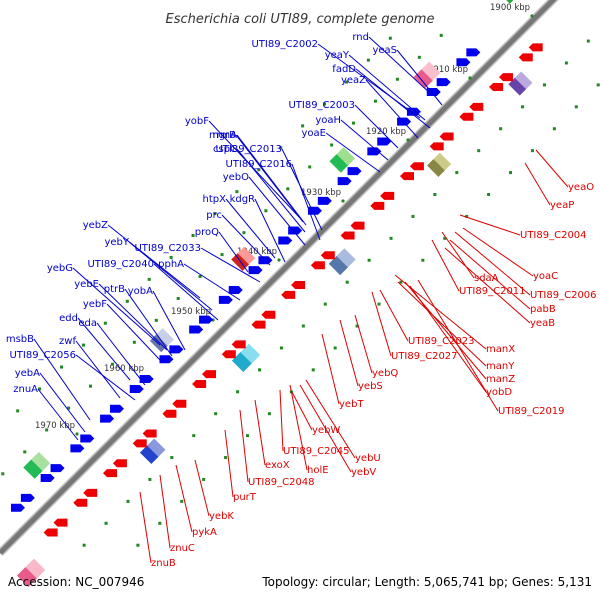 This screenshot has width=600, height=600. What do you see at coordinates (316, 451) in the screenshot?
I see `reverse-gene-label: UTI89_C2045` at bounding box center [316, 451].